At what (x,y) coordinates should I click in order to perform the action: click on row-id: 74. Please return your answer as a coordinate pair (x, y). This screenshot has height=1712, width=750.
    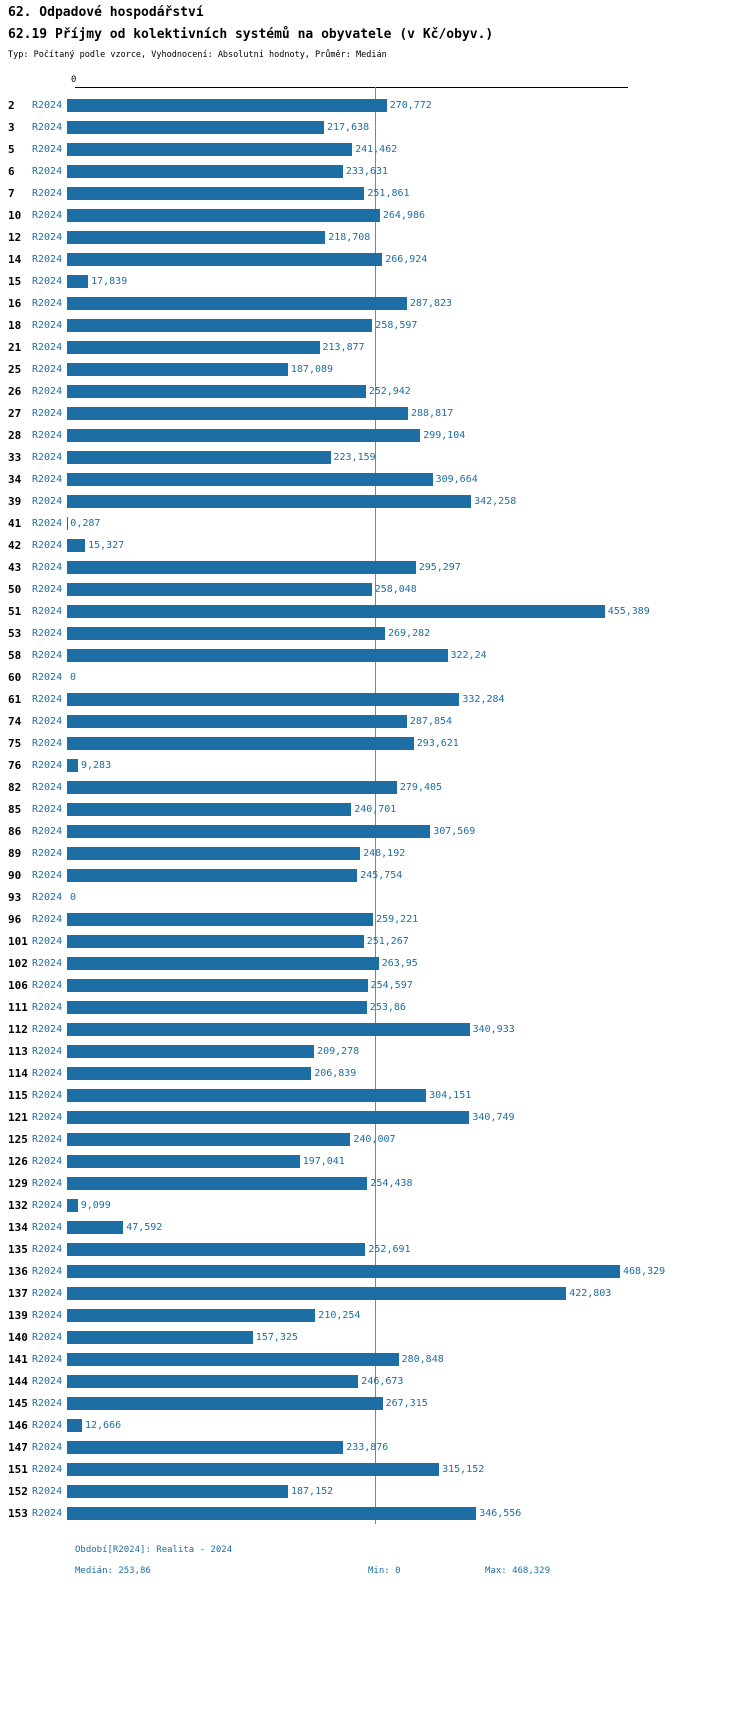
    Looking at the image, I should click on (15, 721).